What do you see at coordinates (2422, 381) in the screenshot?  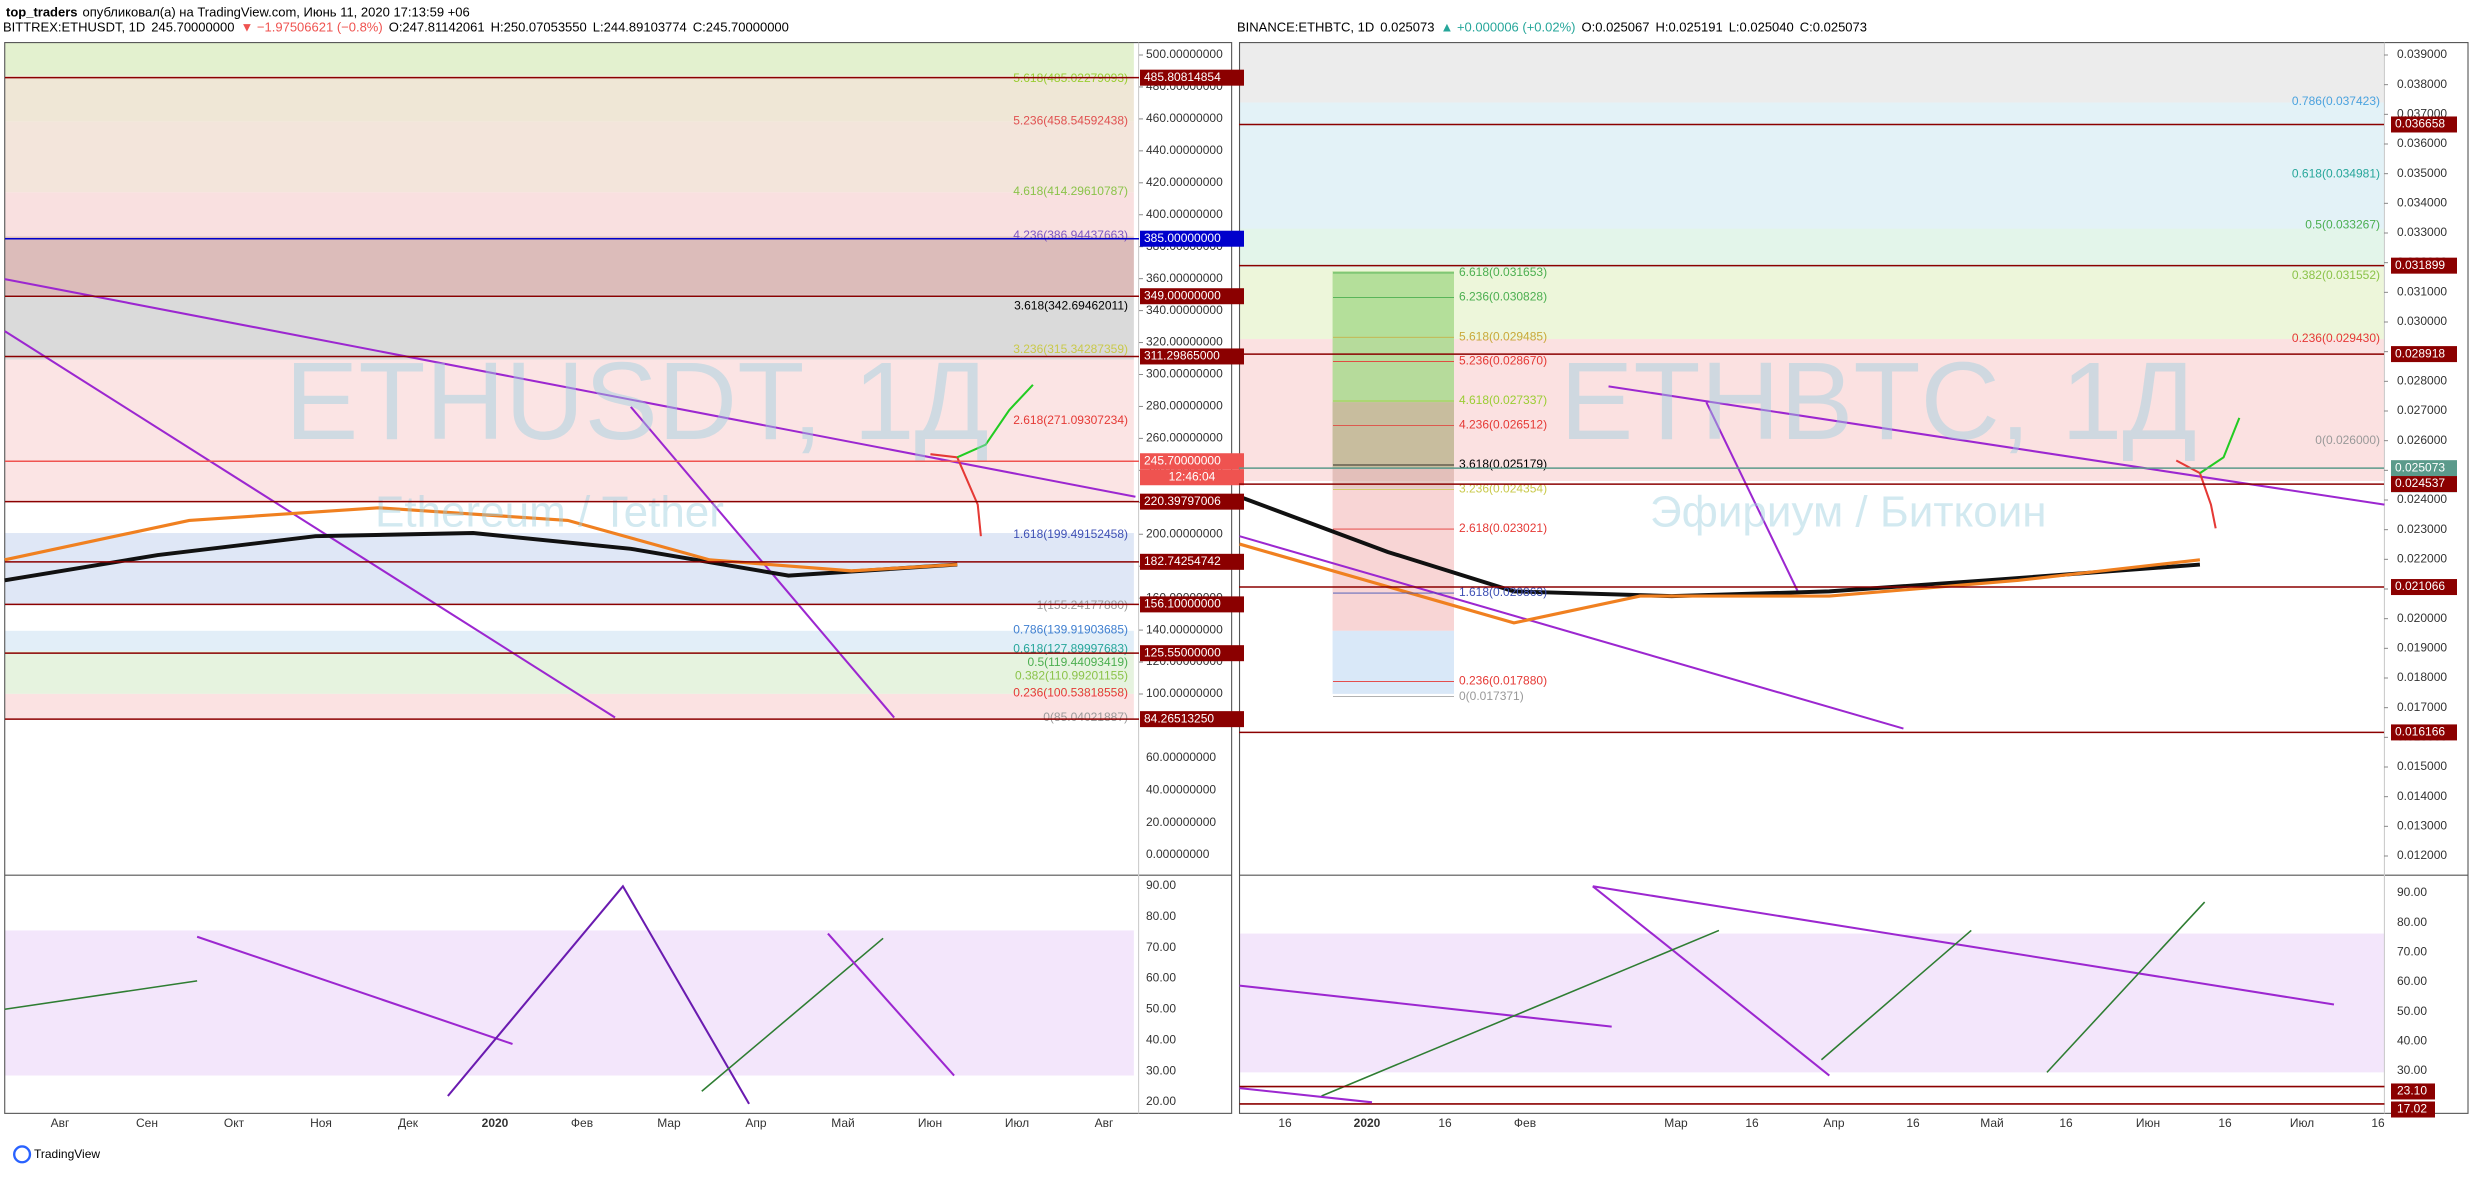 I see `price-axis-label: 0.028000` at bounding box center [2422, 381].